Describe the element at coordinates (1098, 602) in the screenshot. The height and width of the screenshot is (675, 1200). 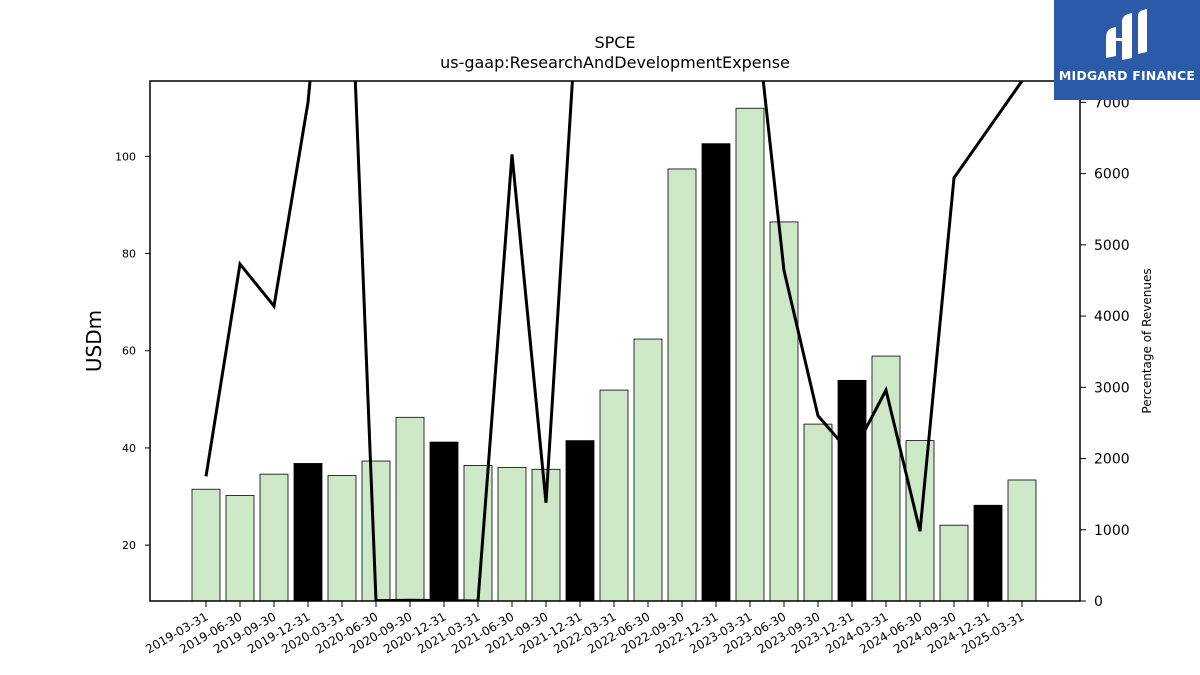
I see `y2-tick-label: 0` at that location.